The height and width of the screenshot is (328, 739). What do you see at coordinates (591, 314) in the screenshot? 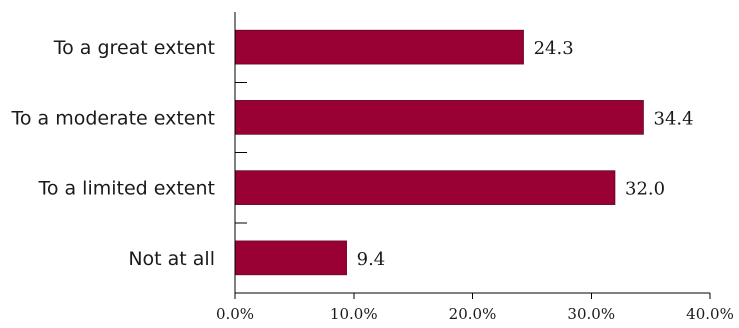
I see `x-tick-label-4: 30.0%` at bounding box center [591, 314].